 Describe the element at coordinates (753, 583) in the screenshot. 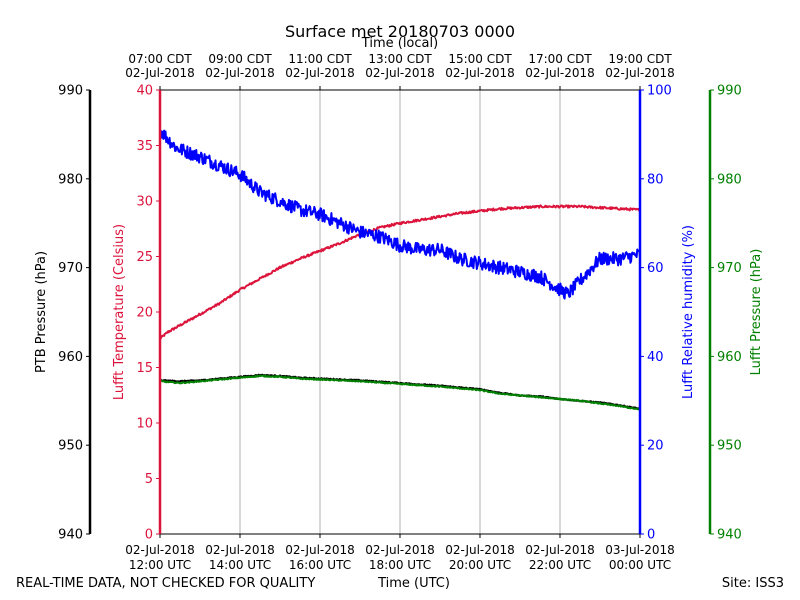

I see `site-label: Site: ISS3` at that location.